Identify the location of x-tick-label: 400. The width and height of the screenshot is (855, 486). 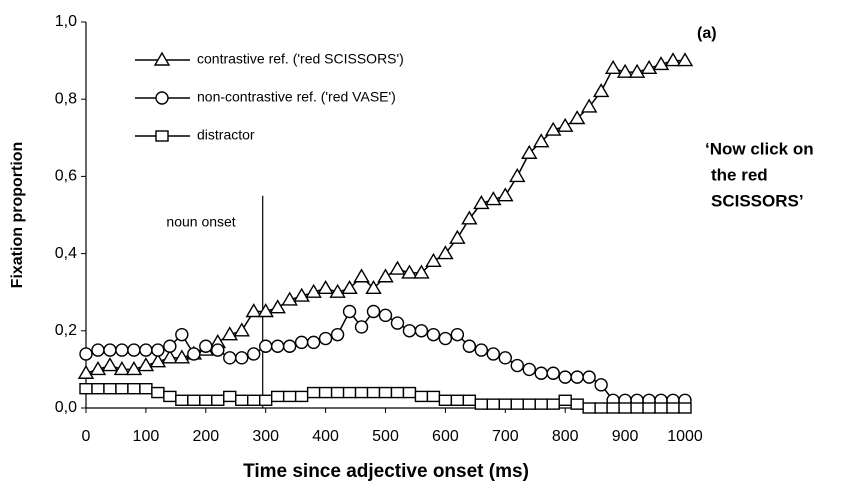
(325, 436).